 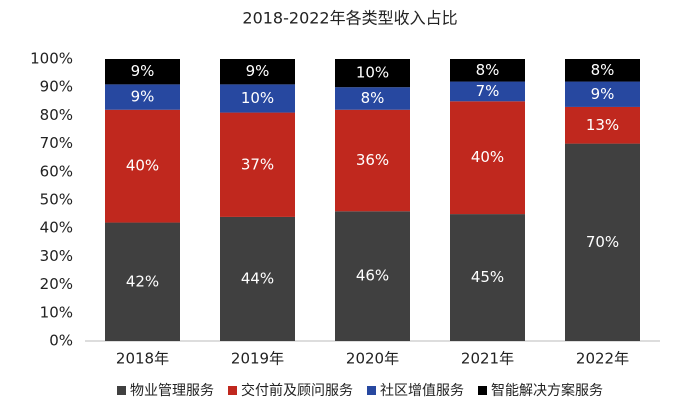 What do you see at coordinates (487, 359) in the screenshot?
I see `x-tick-label: 2021年` at bounding box center [487, 359].